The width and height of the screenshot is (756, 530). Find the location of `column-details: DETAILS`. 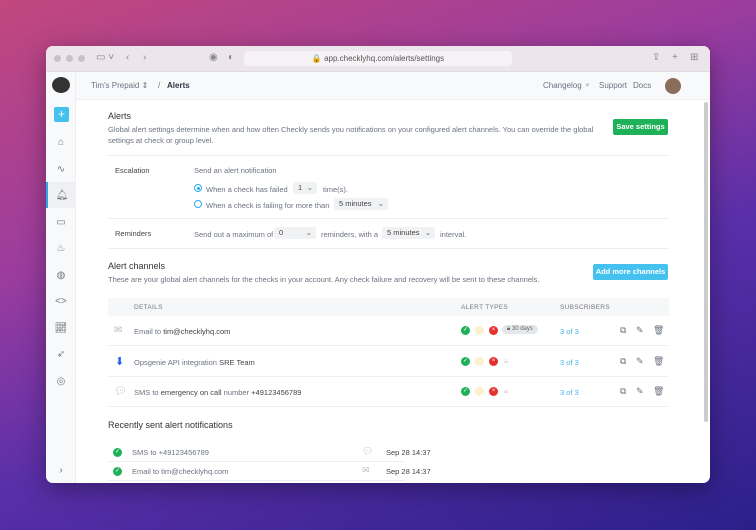

column-details: DETAILS is located at coordinates (148, 307).